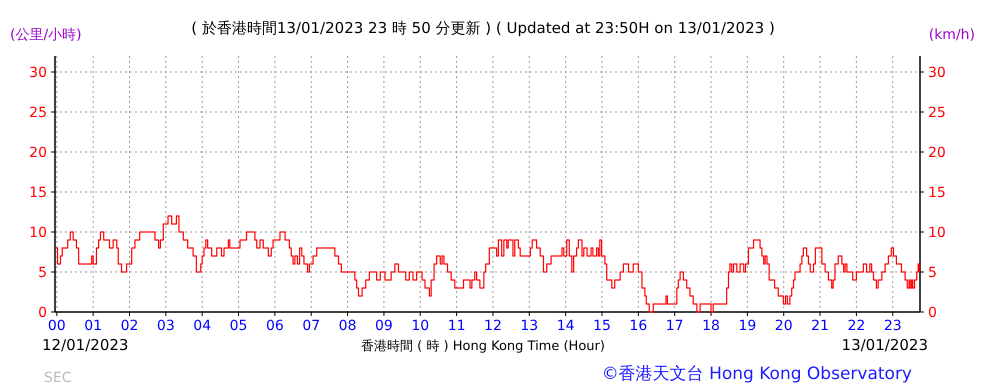  I want to click on x-tick-label: 13, so click(529, 326).